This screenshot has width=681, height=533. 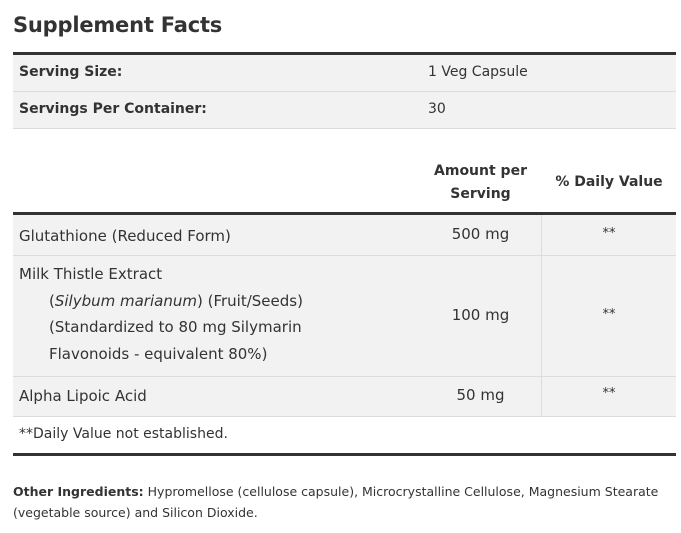 I want to click on ingredient-amount: 50 mg, so click(x=480, y=395).